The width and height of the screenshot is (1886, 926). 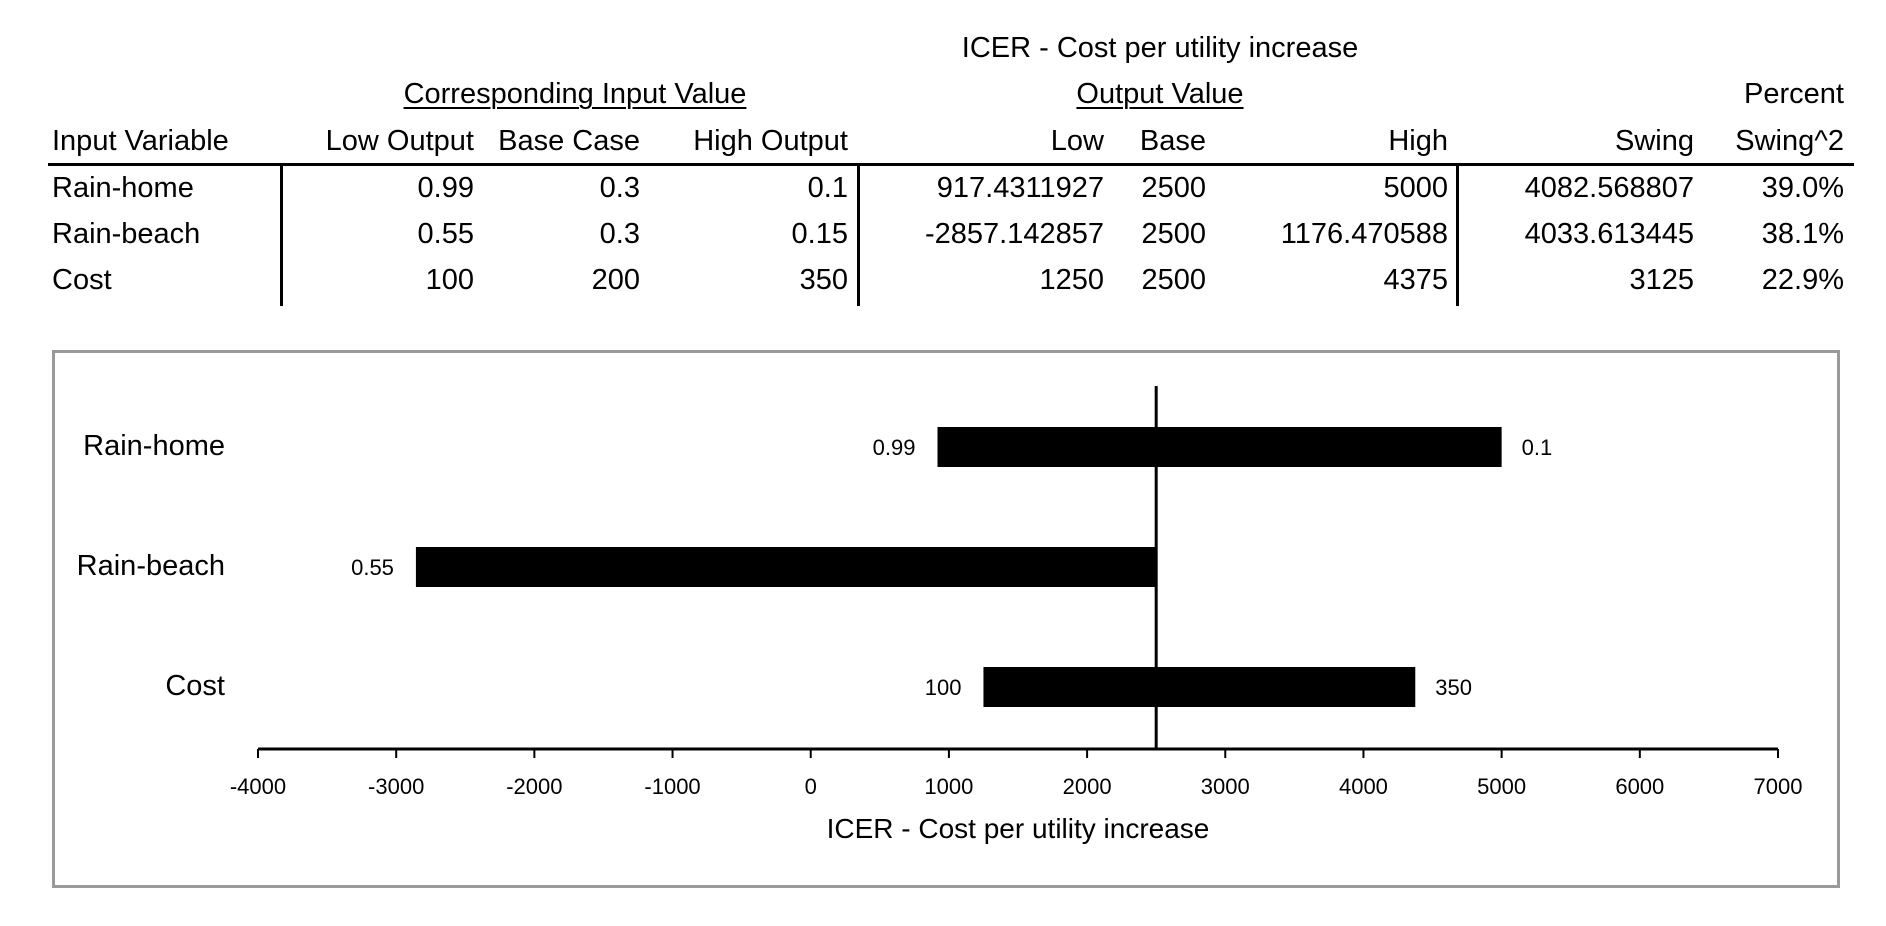 I want to click on cell-high-output: 0.15, so click(x=819, y=234).